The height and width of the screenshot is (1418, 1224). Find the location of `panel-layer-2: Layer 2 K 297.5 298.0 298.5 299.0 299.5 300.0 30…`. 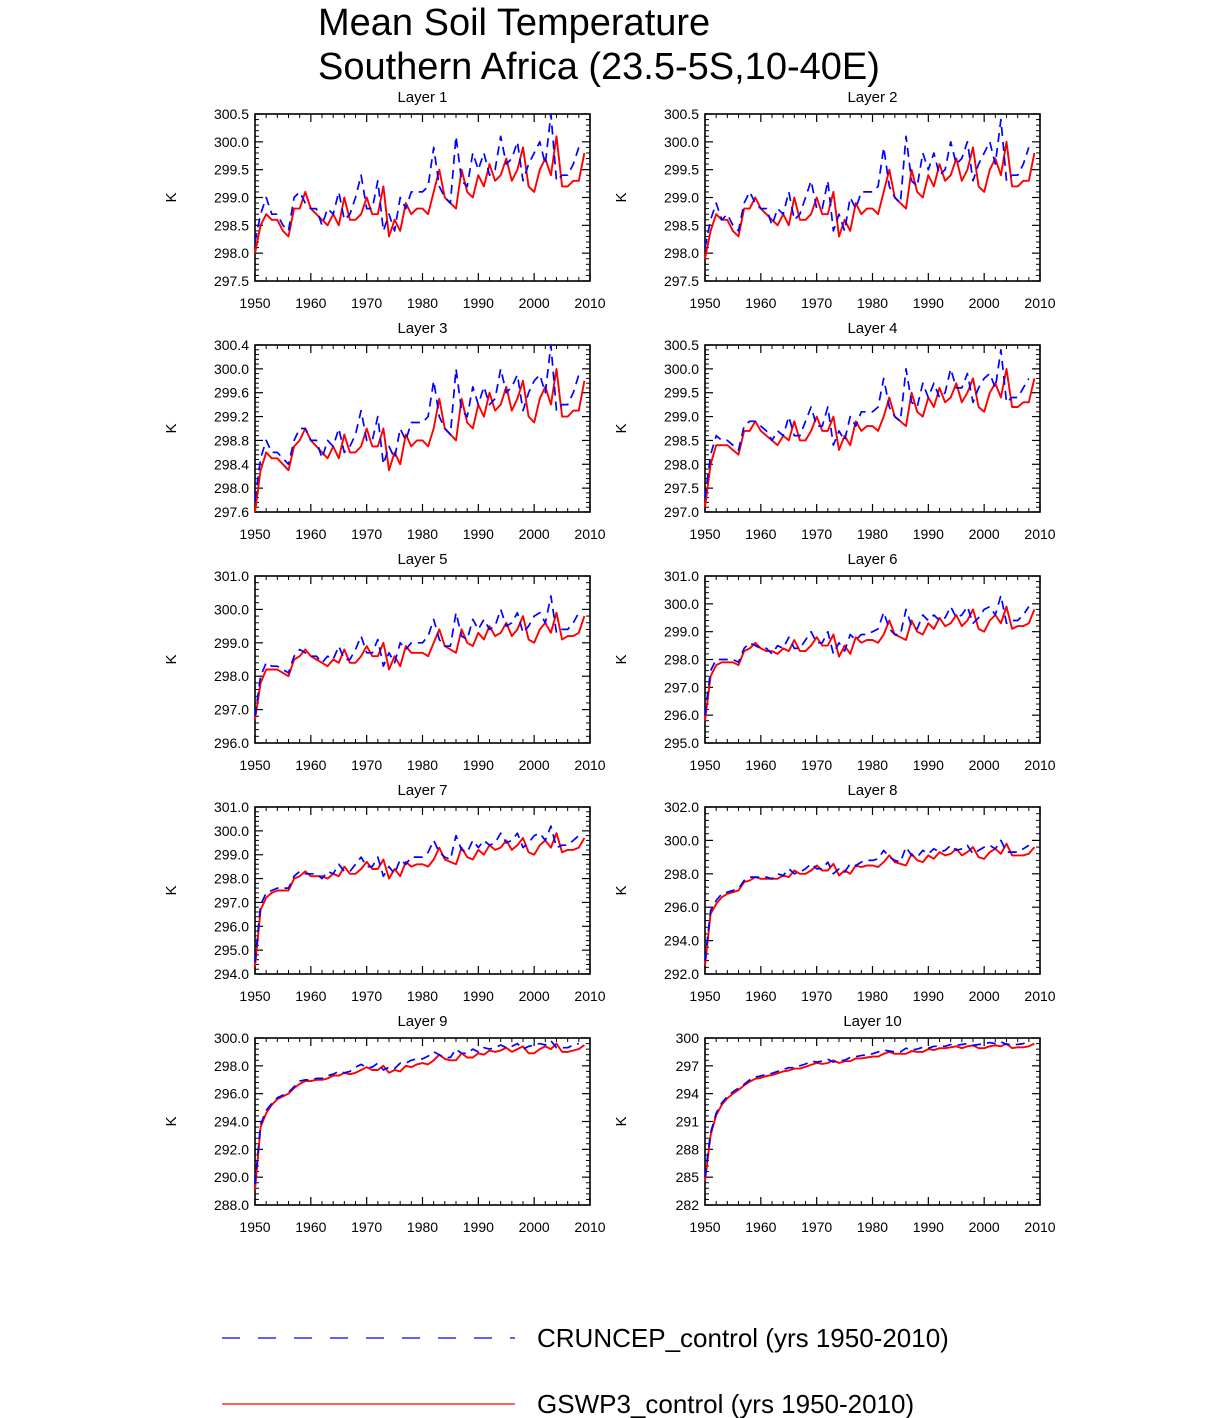

panel-layer-2: Layer 2 K 297.5 298.0 298.5 299.0 299.5 300.0 30… is located at coordinates (834, 200).